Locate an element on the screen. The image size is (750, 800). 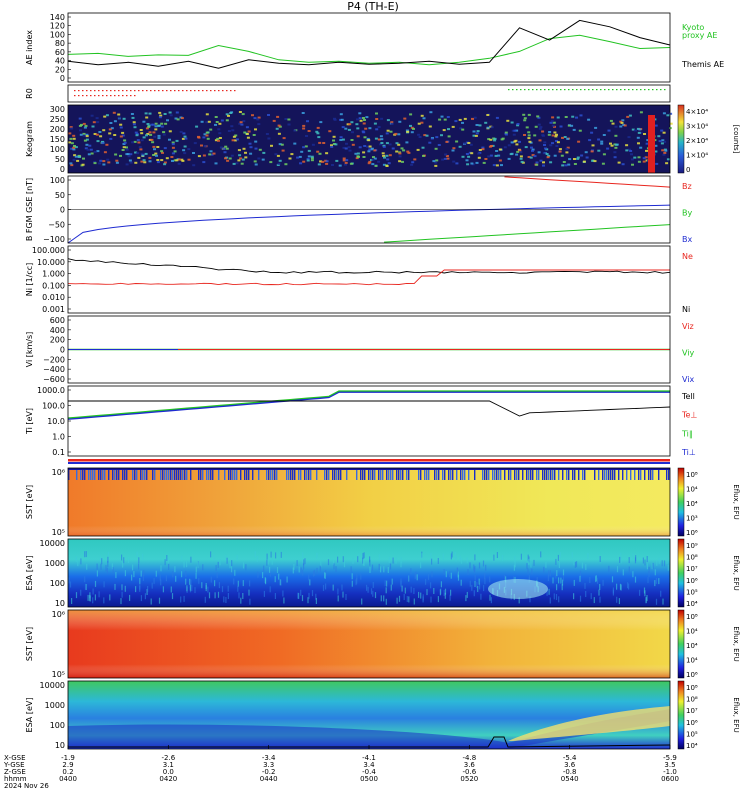
legend-bz: Bz is located at coordinates (687, 186).